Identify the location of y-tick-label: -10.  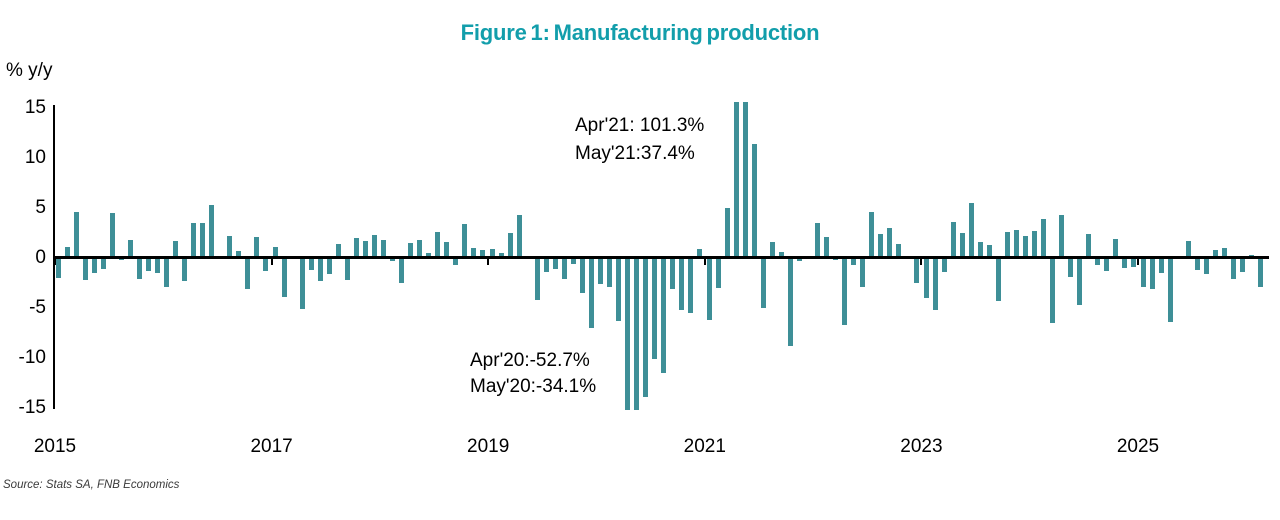
(32, 357).